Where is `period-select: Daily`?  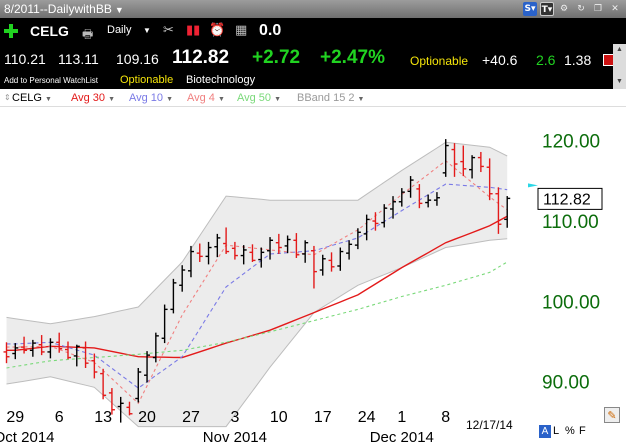
period-select: Daily is located at coordinates (119, 30).